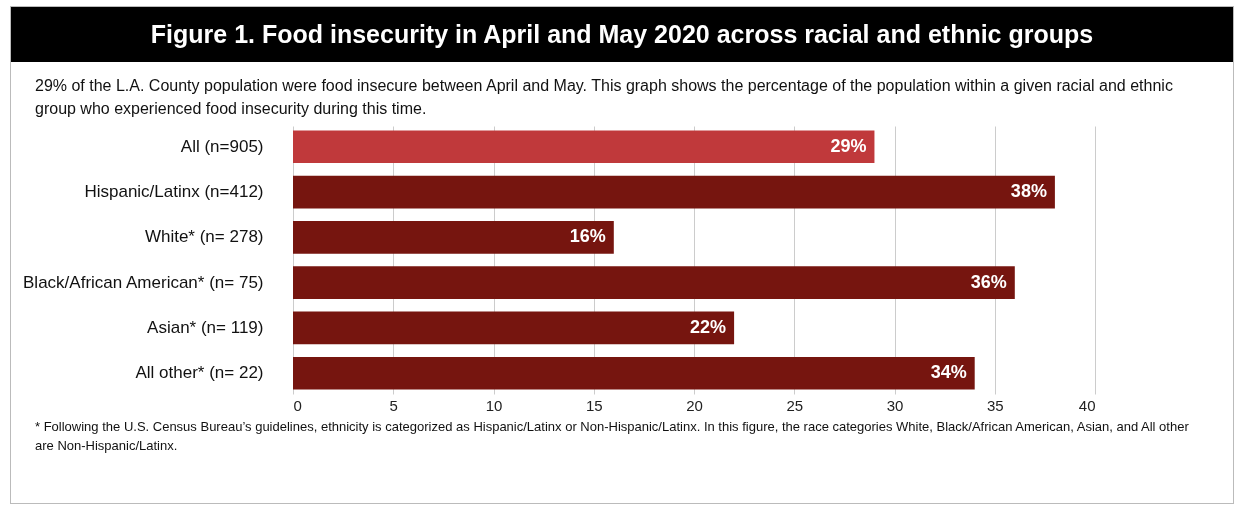  What do you see at coordinates (205, 327) in the screenshot?
I see `y-tick-label: Asian* (n= 119)` at bounding box center [205, 327].